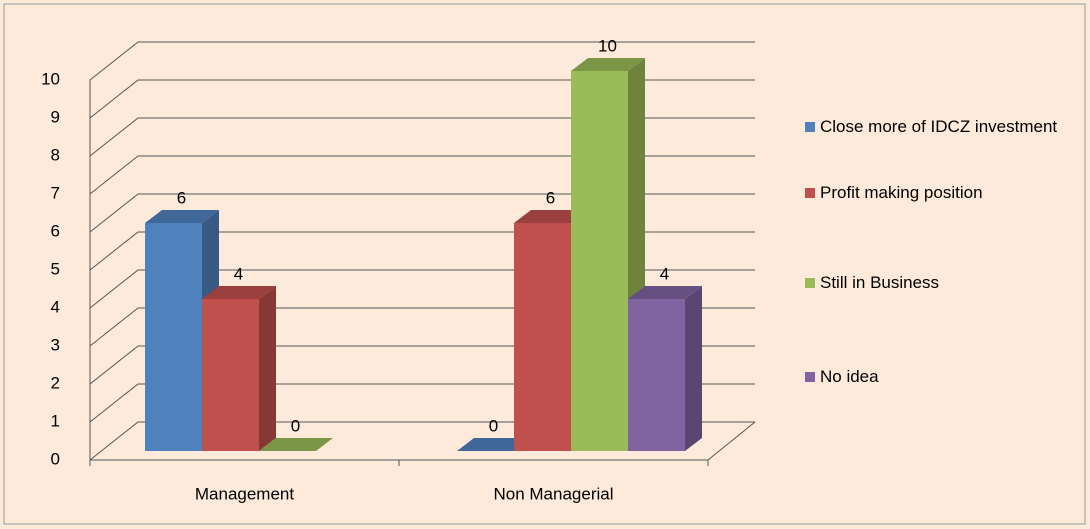  What do you see at coordinates (50, 78) in the screenshot?
I see `y-tick-label: 10` at bounding box center [50, 78].